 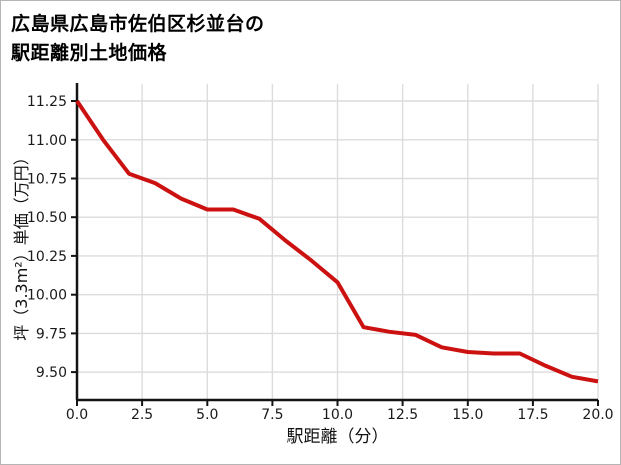 What do you see at coordinates (138, 24) in the screenshot?
I see `chart-title-line1: 広島県広島市佐伯区杉並台の` at bounding box center [138, 24].